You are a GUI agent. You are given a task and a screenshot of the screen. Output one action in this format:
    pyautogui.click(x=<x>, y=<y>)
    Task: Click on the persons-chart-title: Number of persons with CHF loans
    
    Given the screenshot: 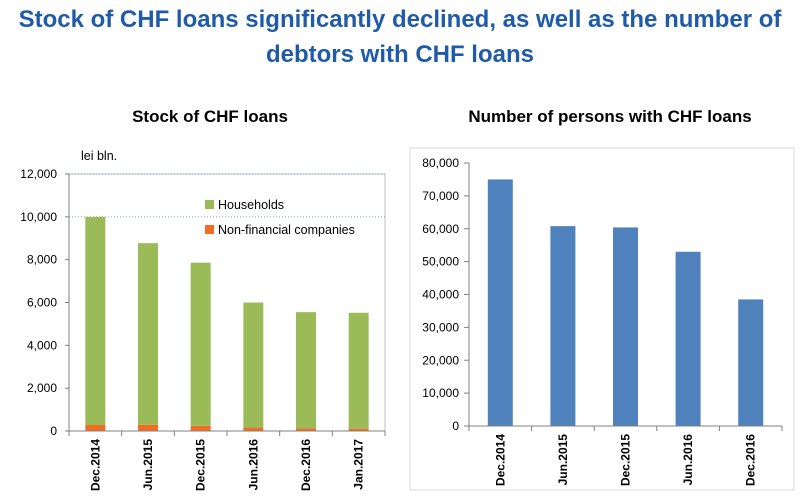 What is the action you would take?
    pyautogui.click(x=610, y=116)
    